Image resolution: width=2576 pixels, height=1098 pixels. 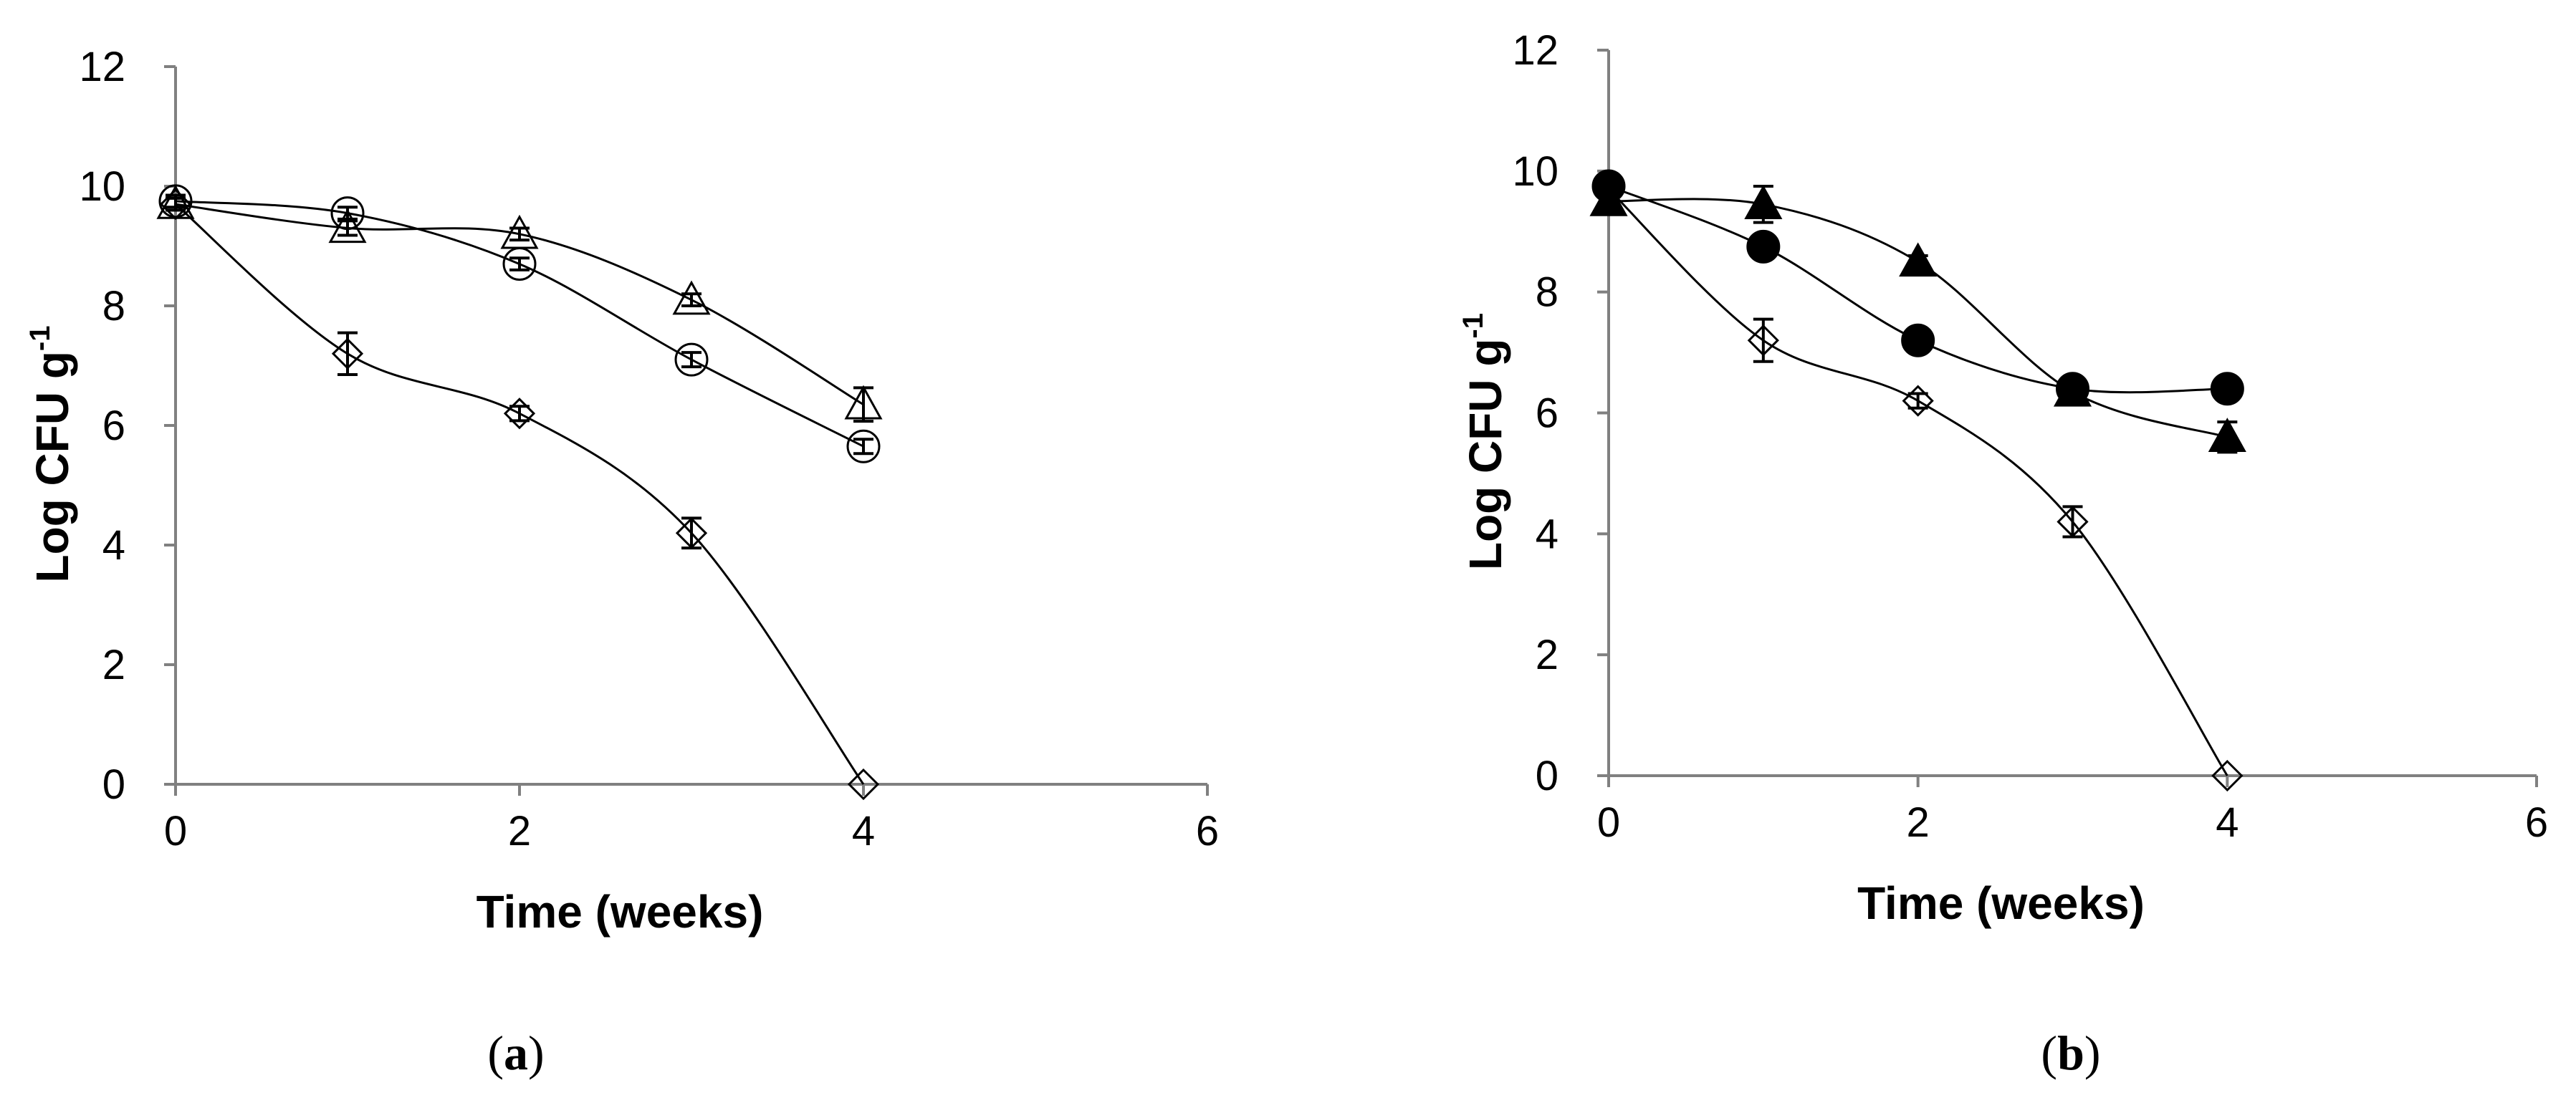 I want to click on panel-label-letter: a, so click(x=516, y=1053).